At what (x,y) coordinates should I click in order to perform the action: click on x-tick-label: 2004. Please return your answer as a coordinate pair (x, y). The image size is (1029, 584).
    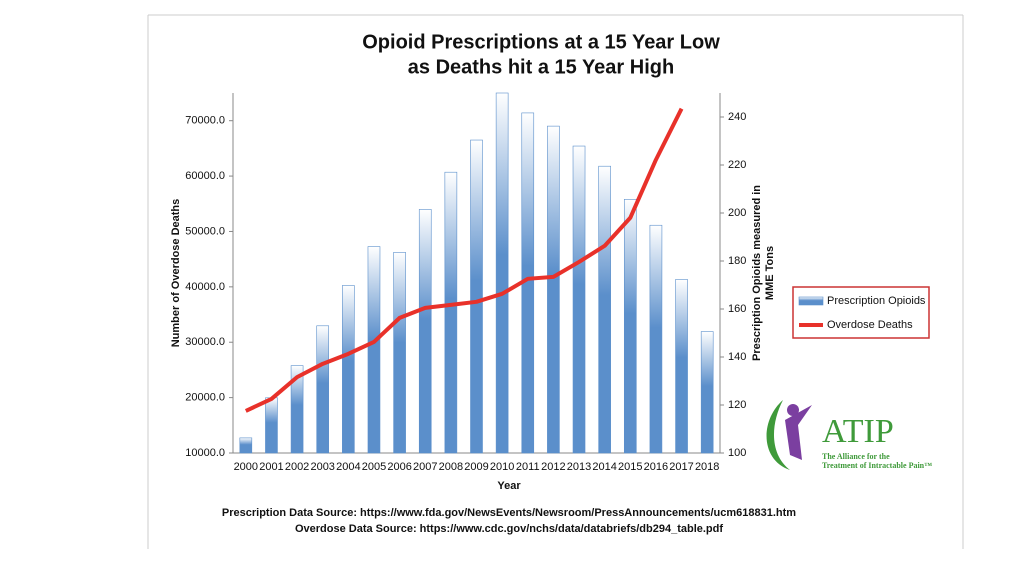
    Looking at the image, I should click on (348, 467).